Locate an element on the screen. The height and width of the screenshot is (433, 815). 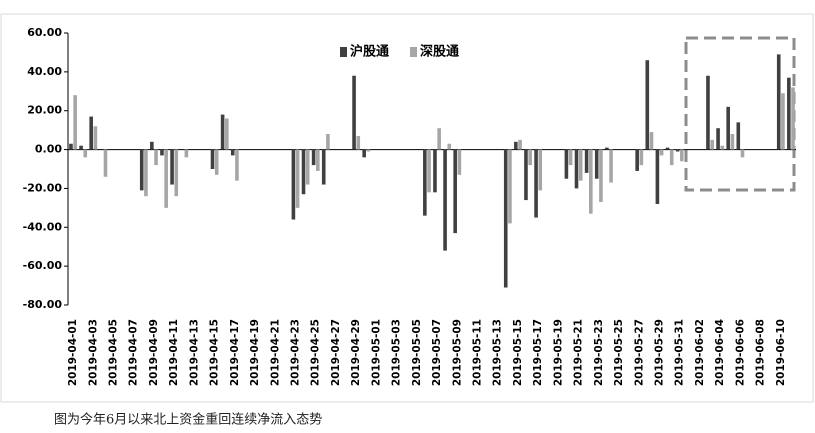
x-tick-label: 2019-04-11 is located at coordinates (174, 352).